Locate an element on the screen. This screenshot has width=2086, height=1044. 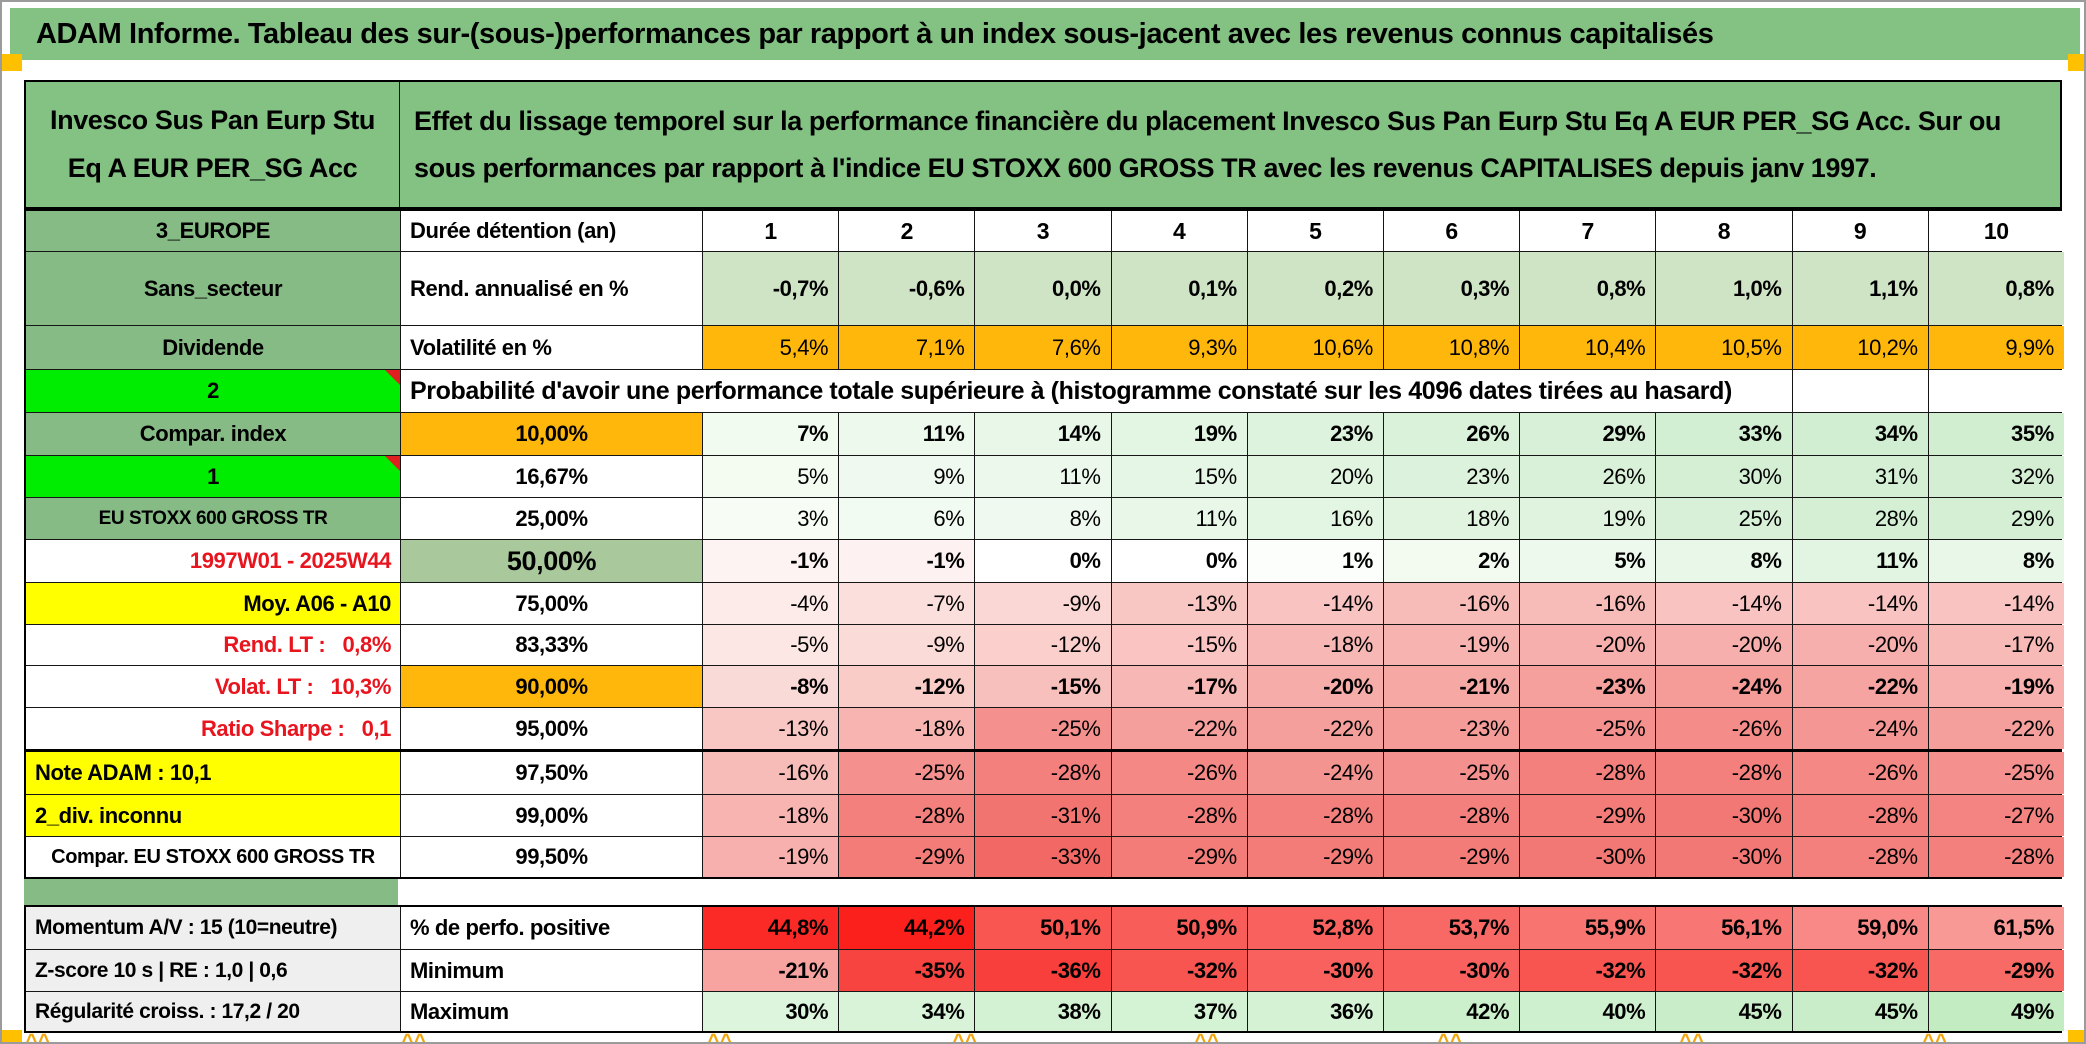
data-cell: 10,6% is located at coordinates (1314, 347).